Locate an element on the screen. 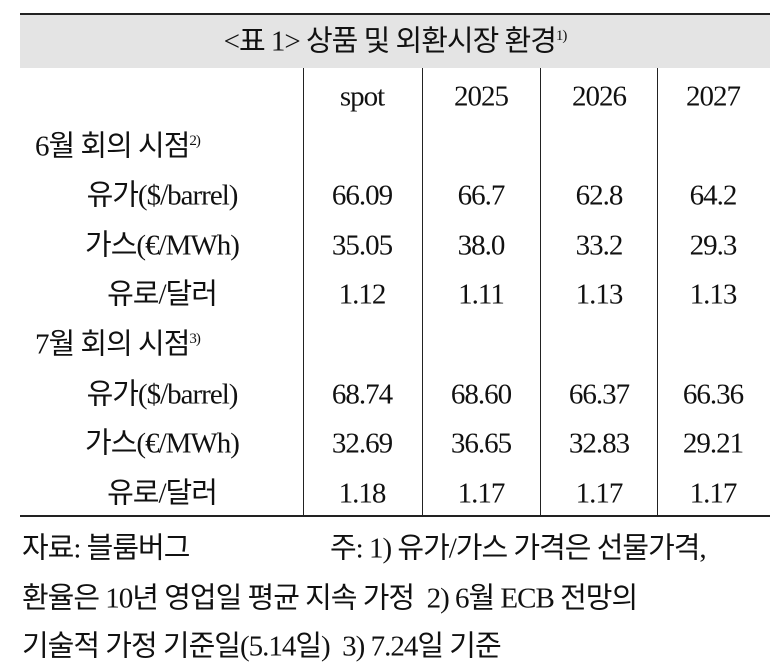 The height and width of the screenshot is (669, 770). cell: 33.2 is located at coordinates (599, 245).